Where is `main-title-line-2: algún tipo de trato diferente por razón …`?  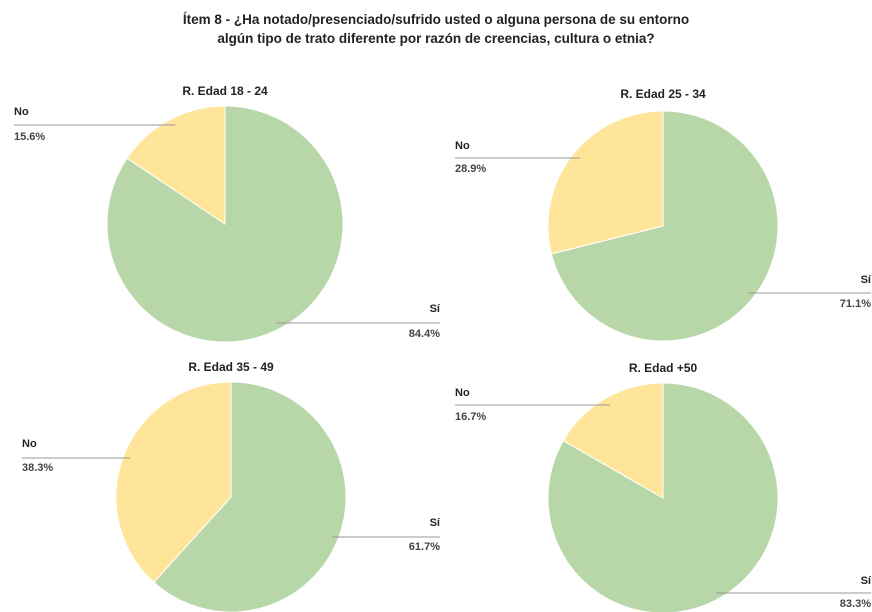 main-title-line-2: algún tipo de trato diferente por razón … is located at coordinates (436, 38).